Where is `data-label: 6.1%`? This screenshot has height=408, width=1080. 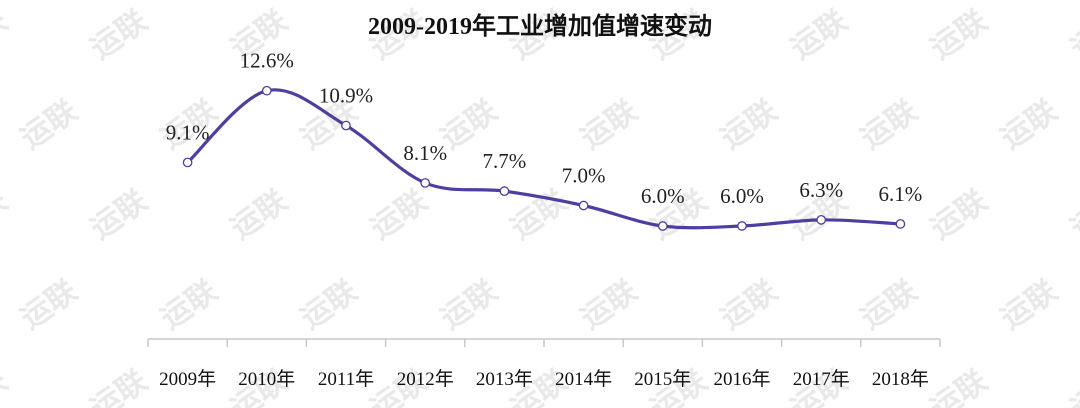
data-label: 6.1% is located at coordinates (901, 194).